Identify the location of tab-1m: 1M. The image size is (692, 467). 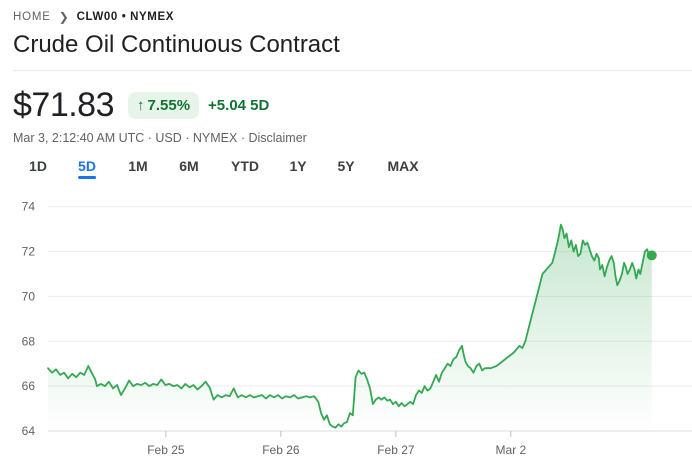
(138, 166).